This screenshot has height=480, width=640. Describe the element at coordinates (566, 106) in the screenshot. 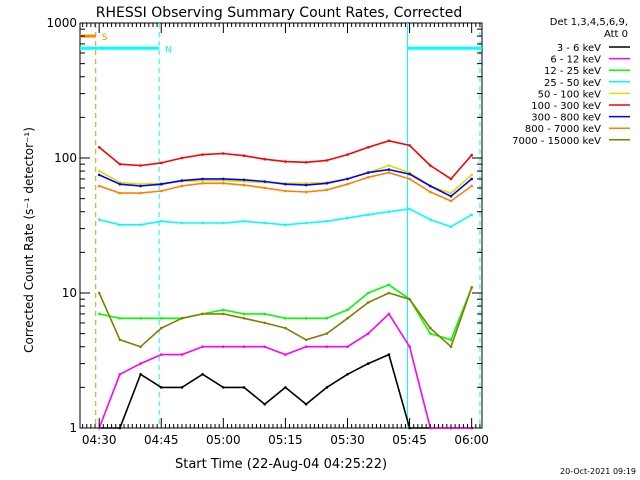

I see `legend-label-5: 100 - 300 keV` at that location.